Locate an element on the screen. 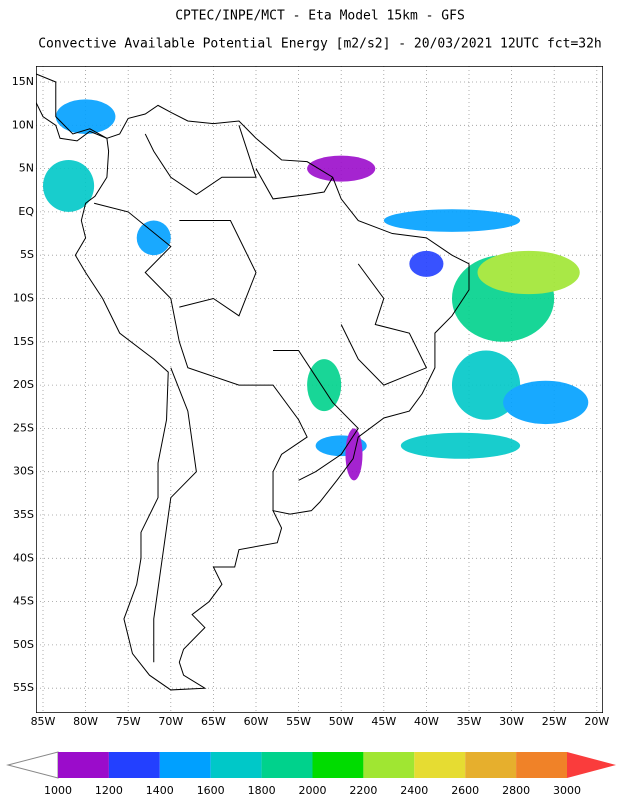 The width and height of the screenshot is (618, 800). lat-label: EQ is located at coordinates (26, 211).